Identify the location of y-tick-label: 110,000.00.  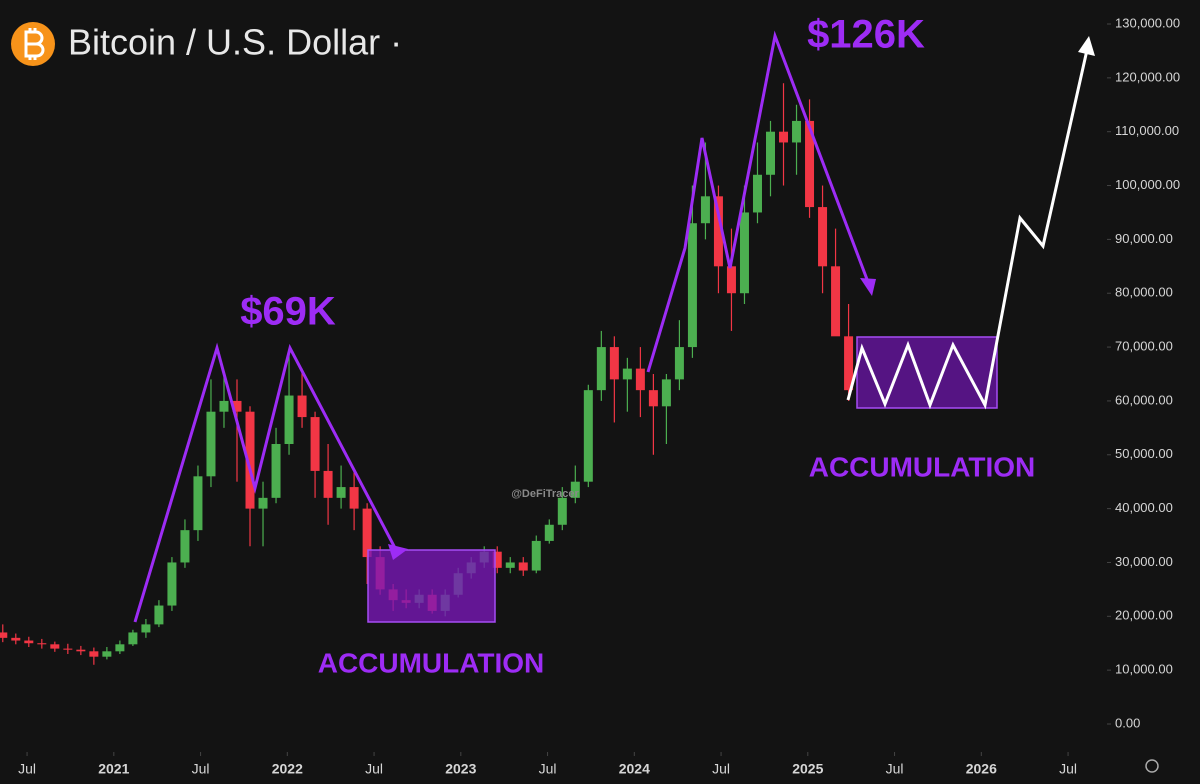
(1147, 130).